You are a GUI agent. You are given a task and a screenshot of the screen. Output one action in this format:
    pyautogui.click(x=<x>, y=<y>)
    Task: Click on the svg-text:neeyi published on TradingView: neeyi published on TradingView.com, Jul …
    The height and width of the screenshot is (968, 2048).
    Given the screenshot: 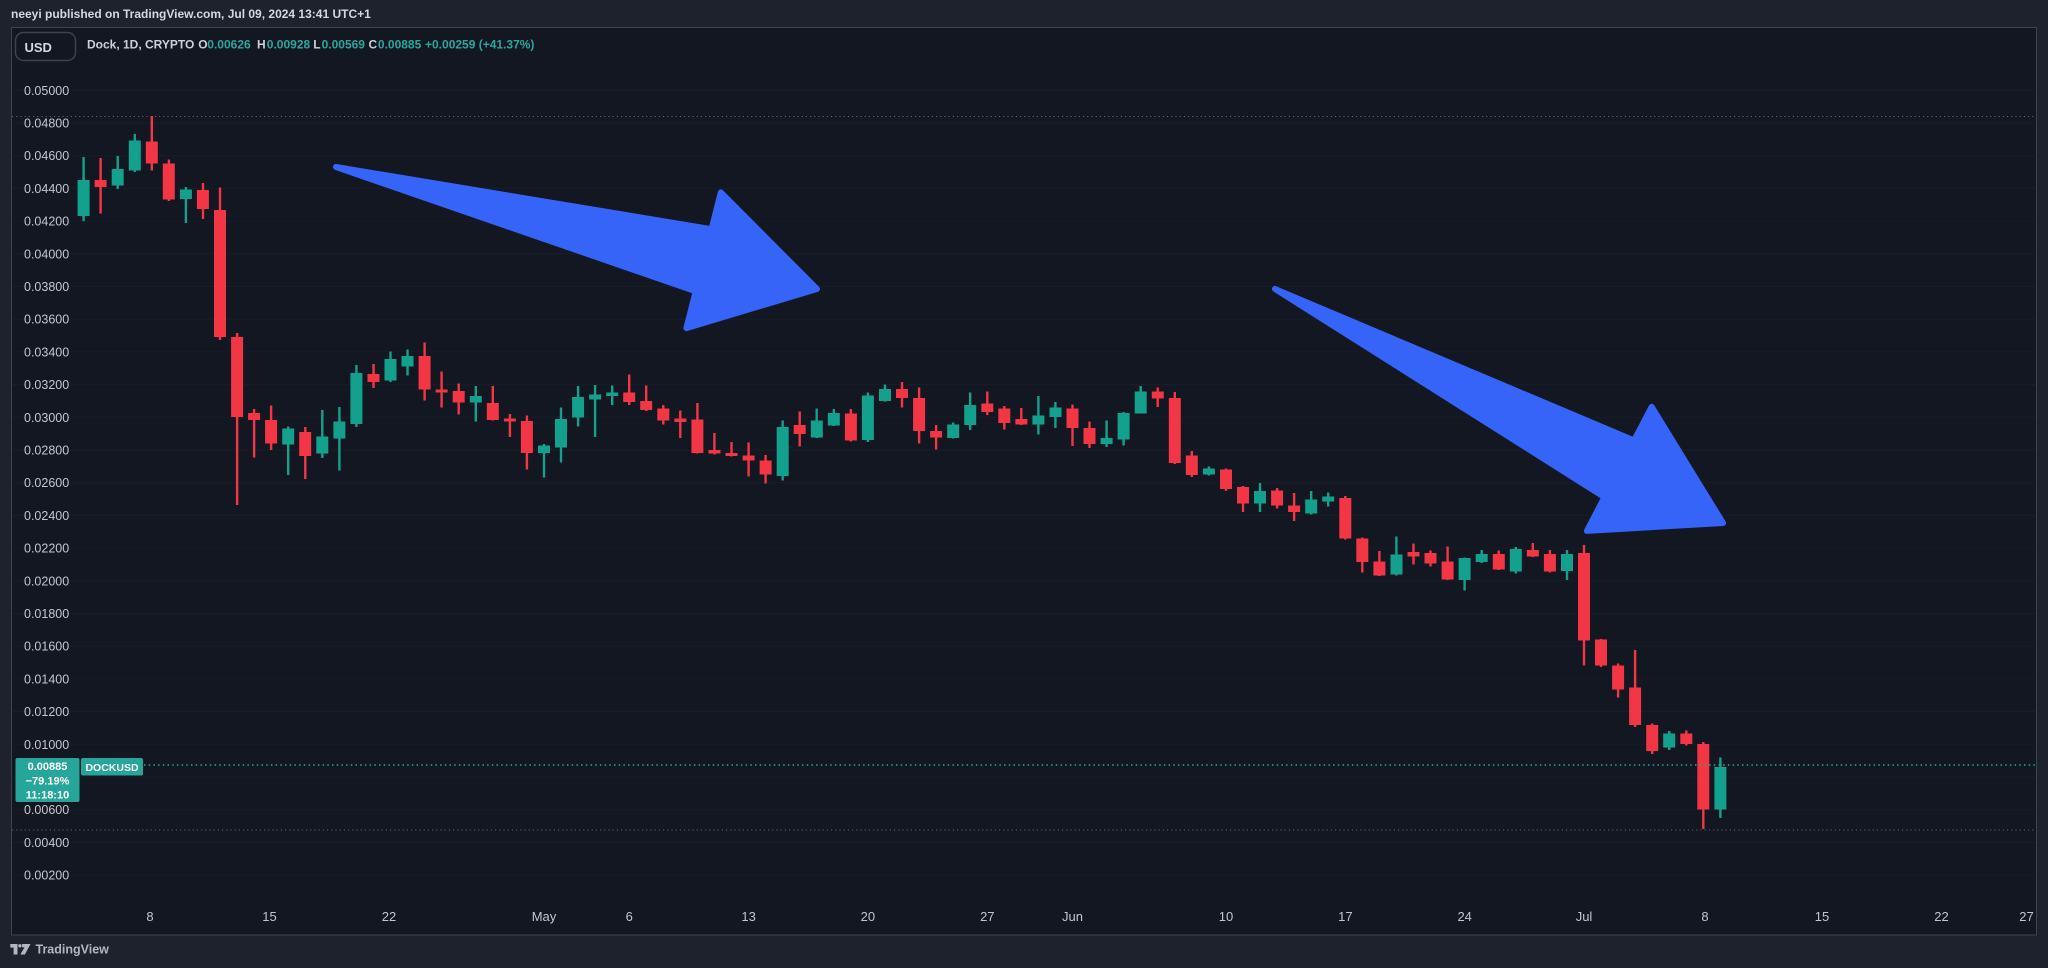 What is the action you would take?
    pyautogui.click(x=191, y=14)
    